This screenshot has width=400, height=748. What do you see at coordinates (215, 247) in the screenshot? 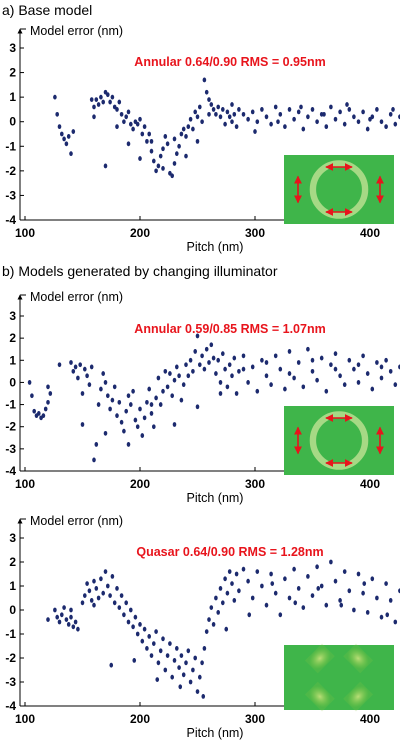
I see `x-axis-label: Pitch (nm)` at bounding box center [215, 247].